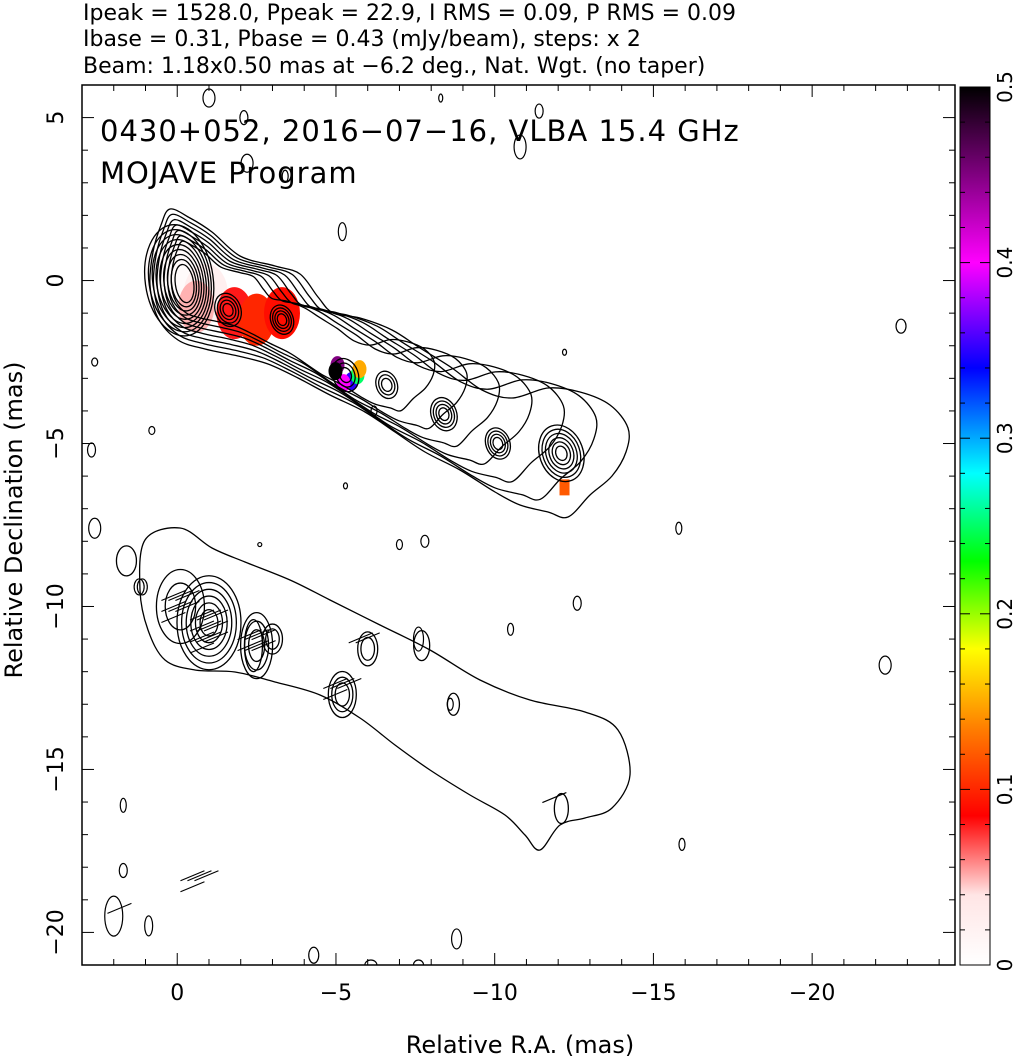 Image resolution: width=1021 pixels, height=1060 pixels. I want to click on y-tick-label: 5, so click(56, 118).